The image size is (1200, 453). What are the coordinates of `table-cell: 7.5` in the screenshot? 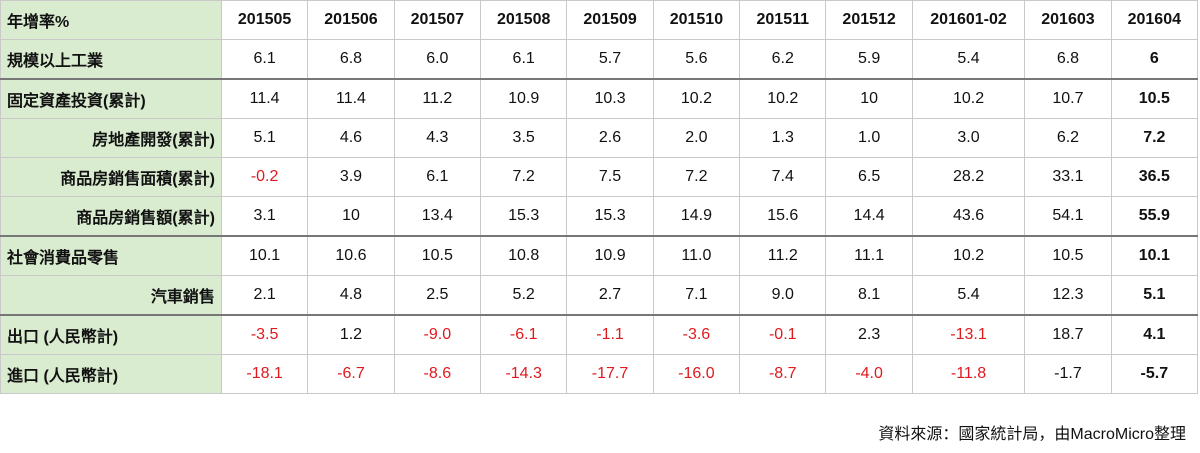 It's located at (610, 177).